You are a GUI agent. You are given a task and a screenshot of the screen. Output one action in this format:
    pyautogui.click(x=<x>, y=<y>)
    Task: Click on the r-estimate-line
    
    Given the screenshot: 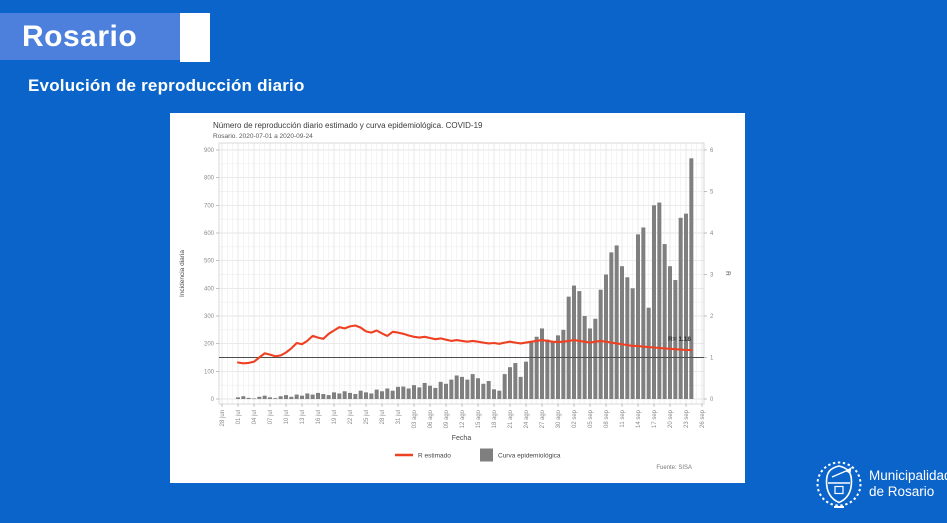 What is the action you would take?
    pyautogui.click(x=464, y=344)
    